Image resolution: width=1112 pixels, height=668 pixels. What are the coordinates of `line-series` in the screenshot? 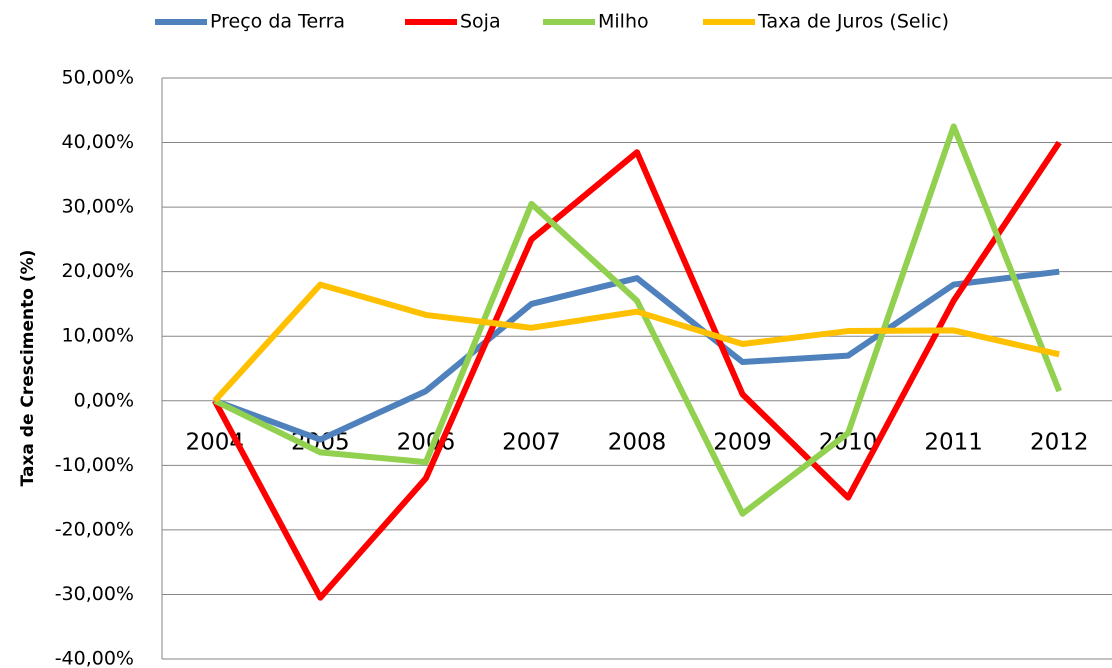 It's located at (636, 342).